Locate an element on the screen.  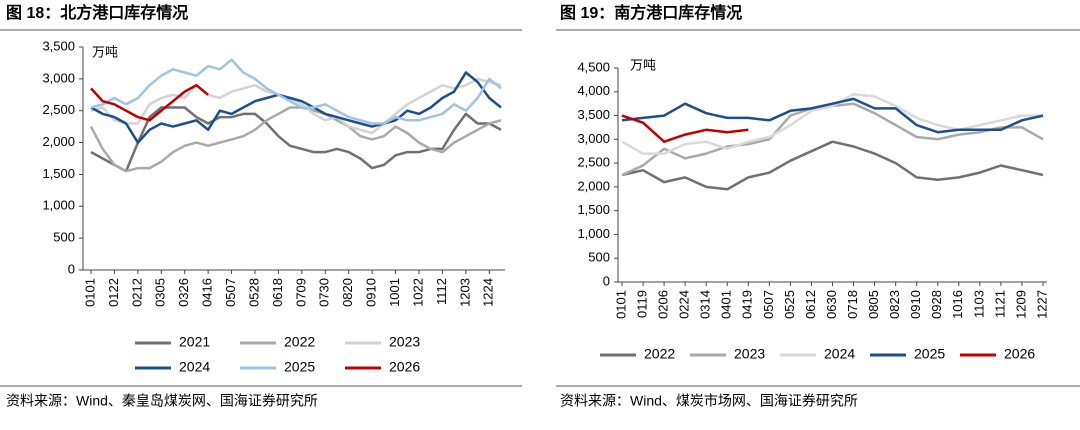
x-tick-label: 0525 is located at coordinates (789, 304).